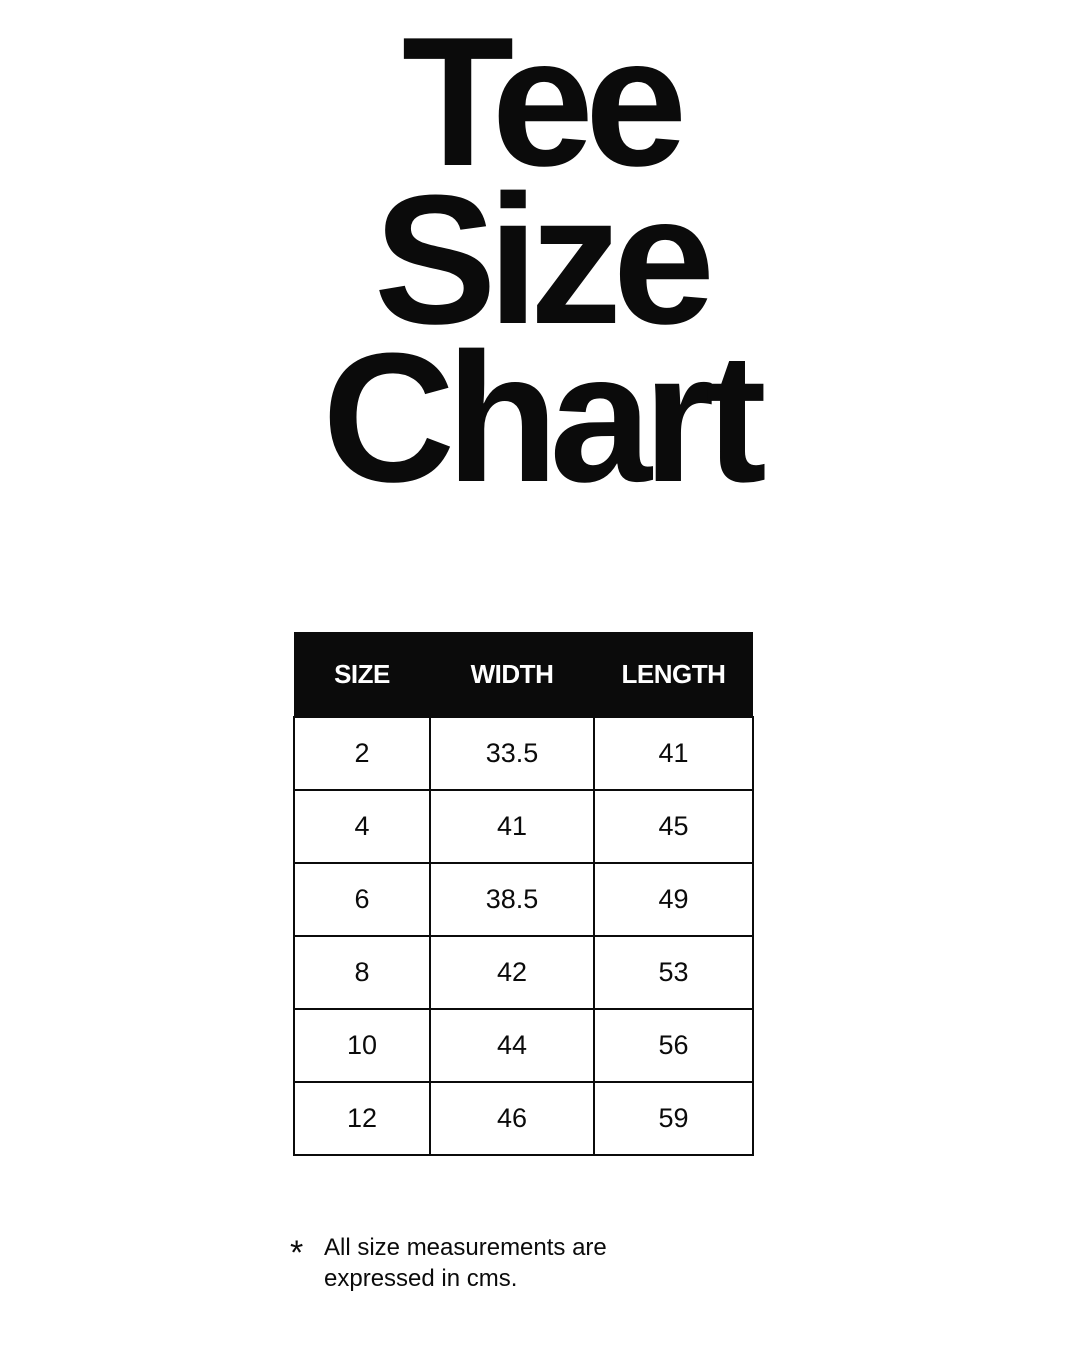 Image resolution: width=1080 pixels, height=1350 pixels. What do you see at coordinates (512, 1118) in the screenshot?
I see `cell-width: 46` at bounding box center [512, 1118].